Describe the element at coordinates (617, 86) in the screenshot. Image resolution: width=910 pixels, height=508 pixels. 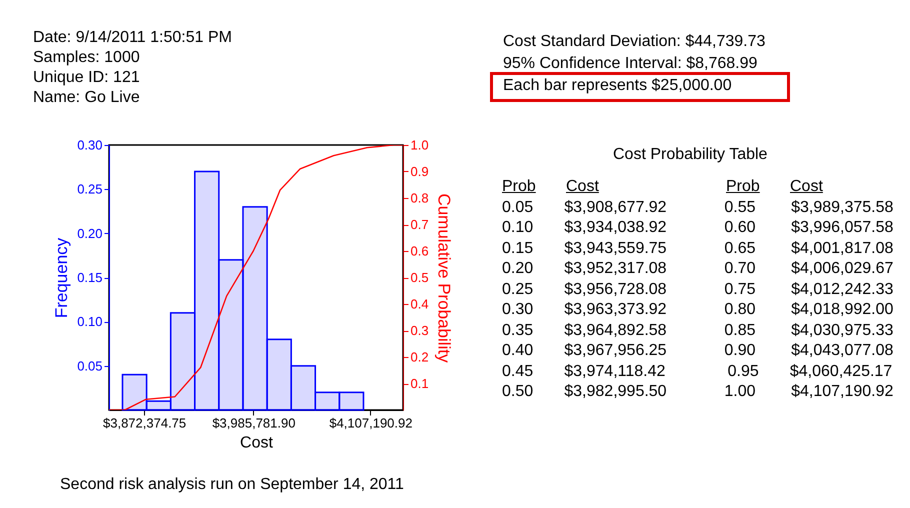
I see `text: Each bar represents $25,000.00` at that location.